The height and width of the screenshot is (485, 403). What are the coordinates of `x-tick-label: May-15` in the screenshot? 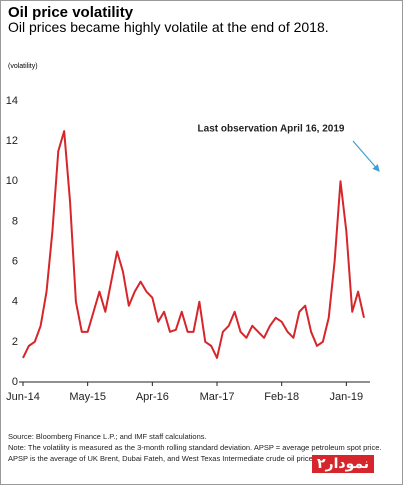 It's located at (87, 397).